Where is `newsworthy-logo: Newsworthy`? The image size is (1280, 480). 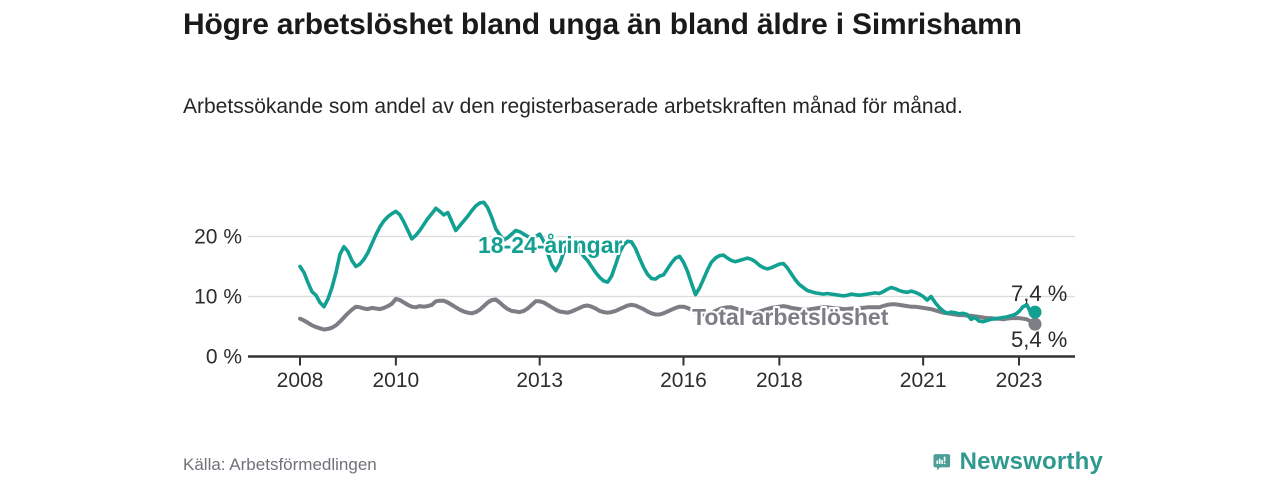 newsworthy-logo: Newsworthy is located at coordinates (1018, 462).